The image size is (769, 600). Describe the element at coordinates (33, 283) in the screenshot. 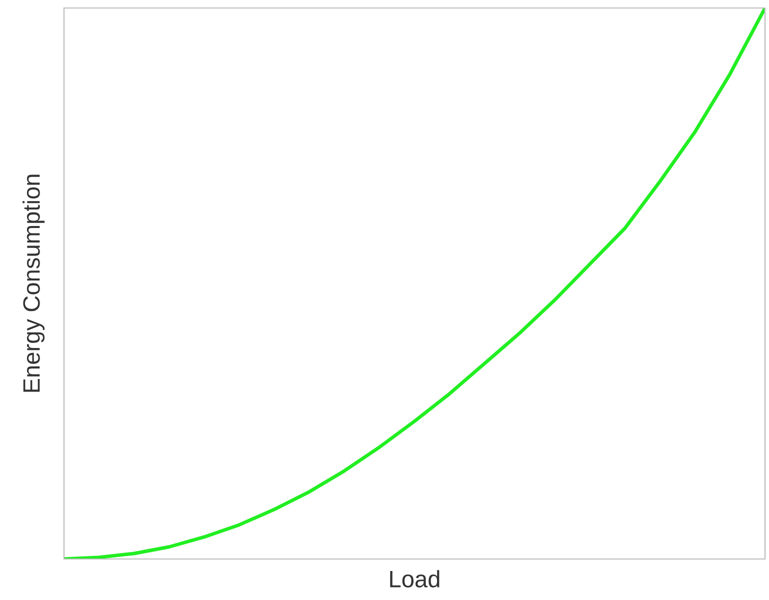

I see `y-axis-title: Energy Consumption` at that location.